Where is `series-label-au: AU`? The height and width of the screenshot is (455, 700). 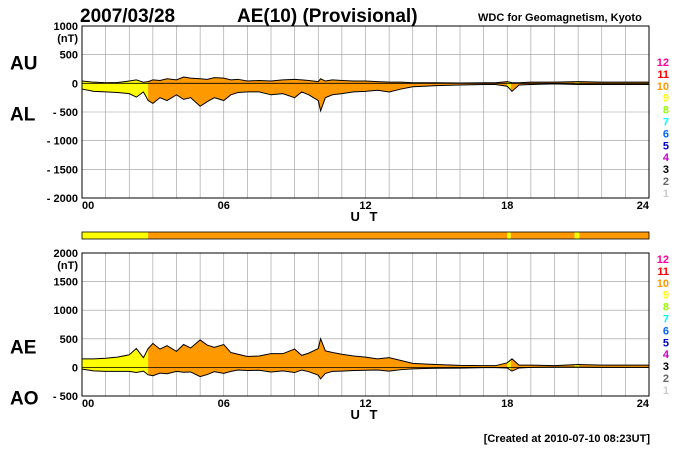 series-label-au: AU is located at coordinates (23, 63).